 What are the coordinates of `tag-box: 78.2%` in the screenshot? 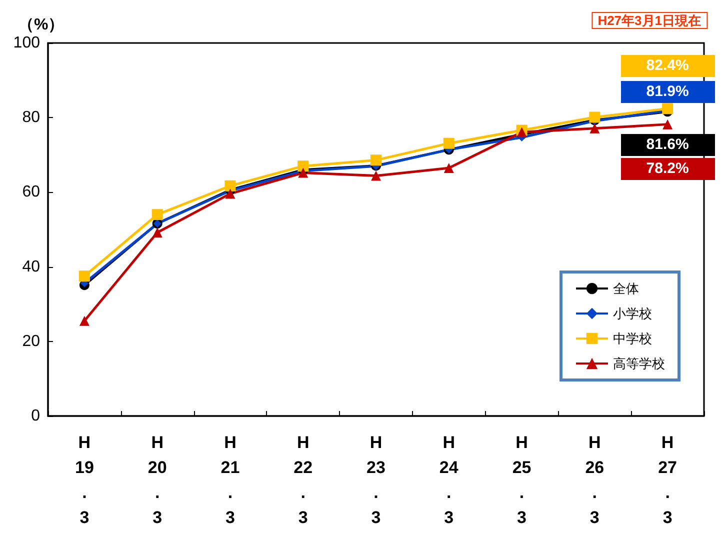 It's located at (667, 169).